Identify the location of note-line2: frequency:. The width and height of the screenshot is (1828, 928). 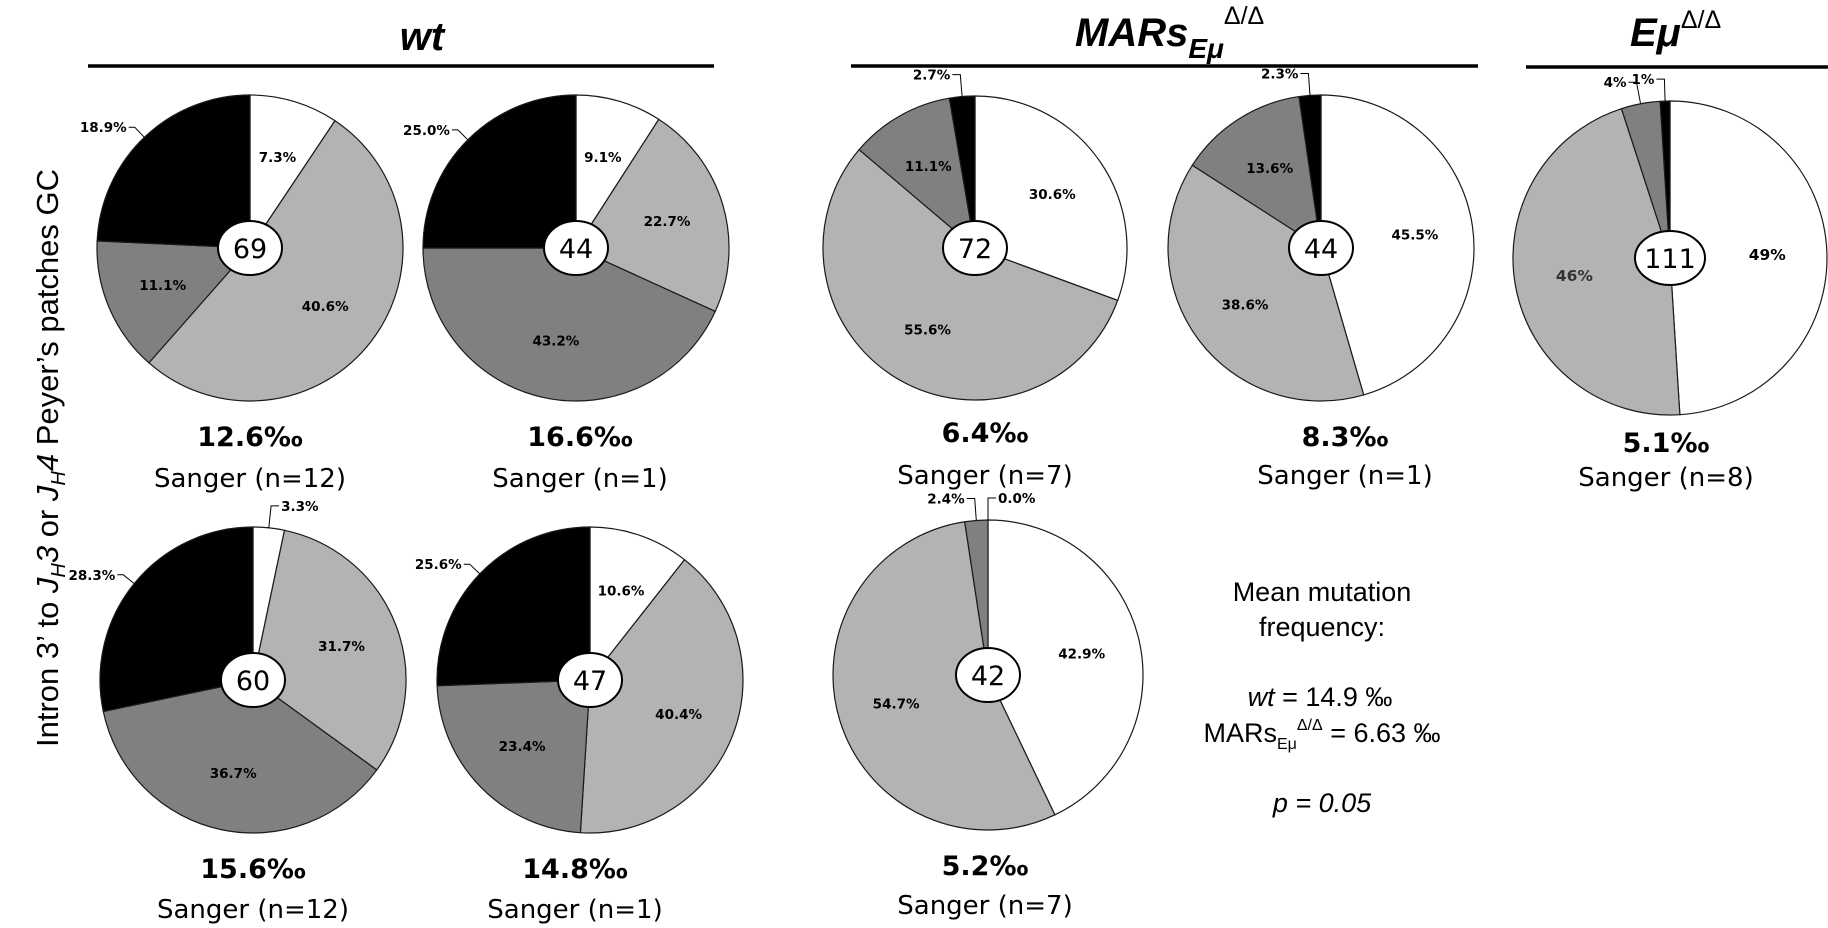
(1322, 627).